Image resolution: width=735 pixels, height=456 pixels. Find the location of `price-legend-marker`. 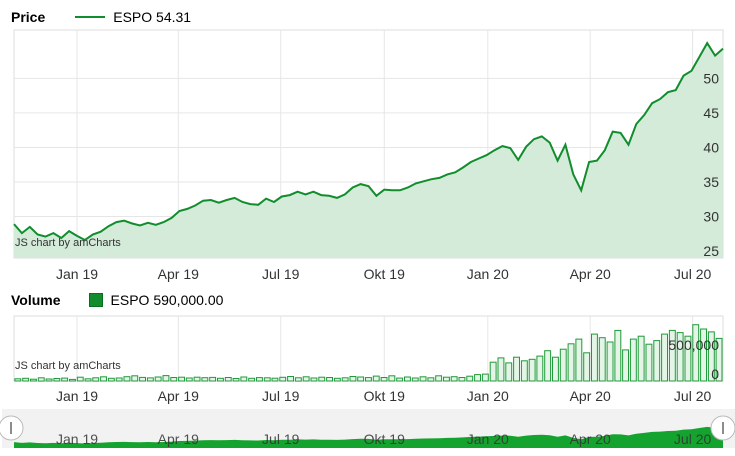

price-legend-marker is located at coordinates (90, 17).